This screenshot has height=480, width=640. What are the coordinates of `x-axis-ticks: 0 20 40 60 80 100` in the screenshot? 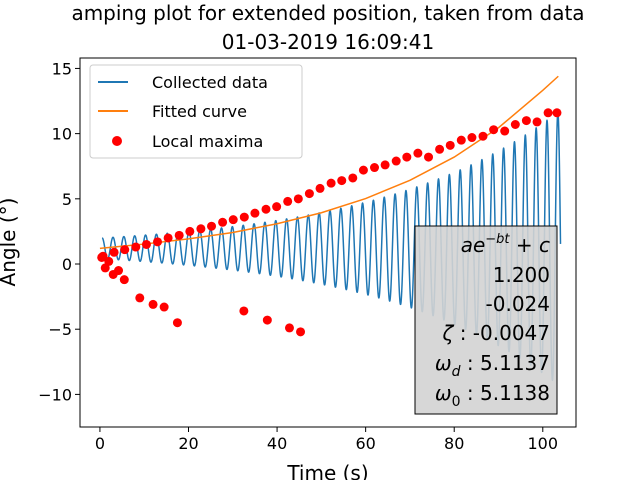 It's located at (326, 440).